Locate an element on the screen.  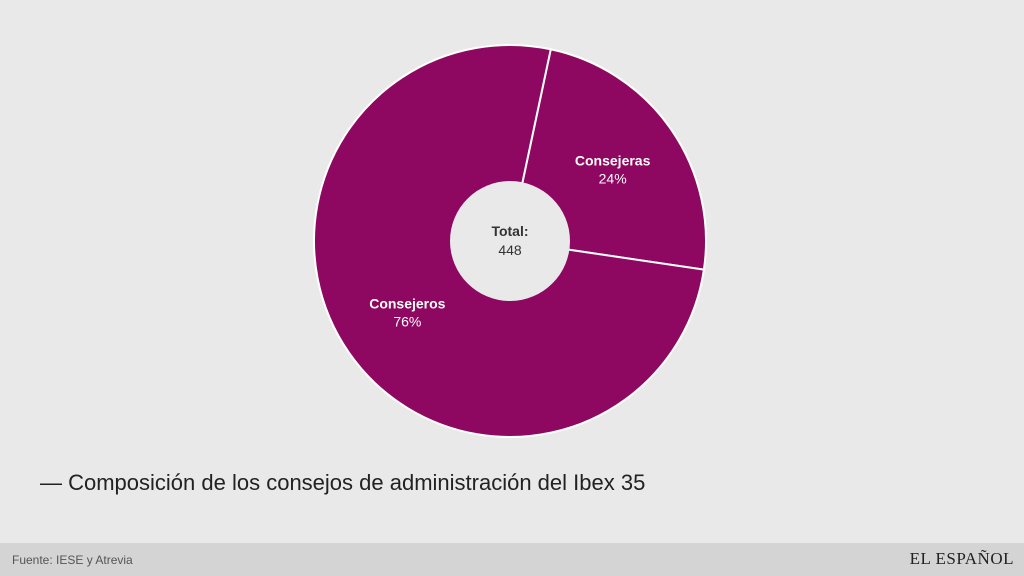
labels-layer: Consejeras 24% Consejeros 76% is located at coordinates (509, 241).